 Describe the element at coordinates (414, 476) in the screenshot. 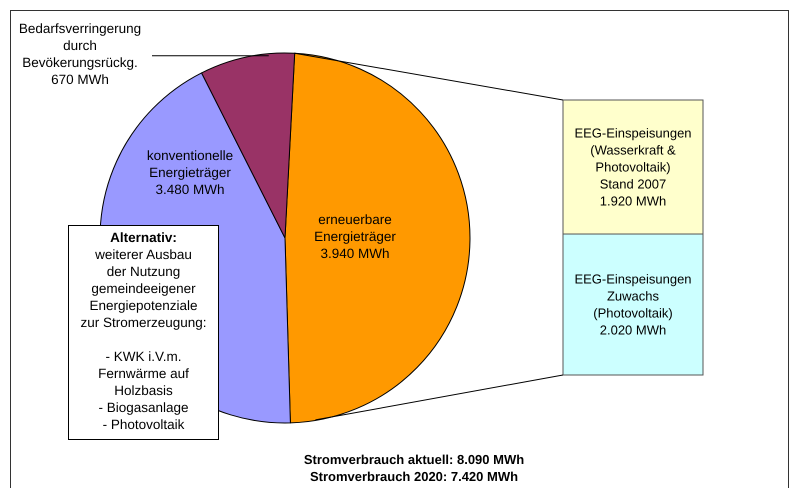

I see `text: Stromverbrauch 2020: 7.420 MWh` at that location.